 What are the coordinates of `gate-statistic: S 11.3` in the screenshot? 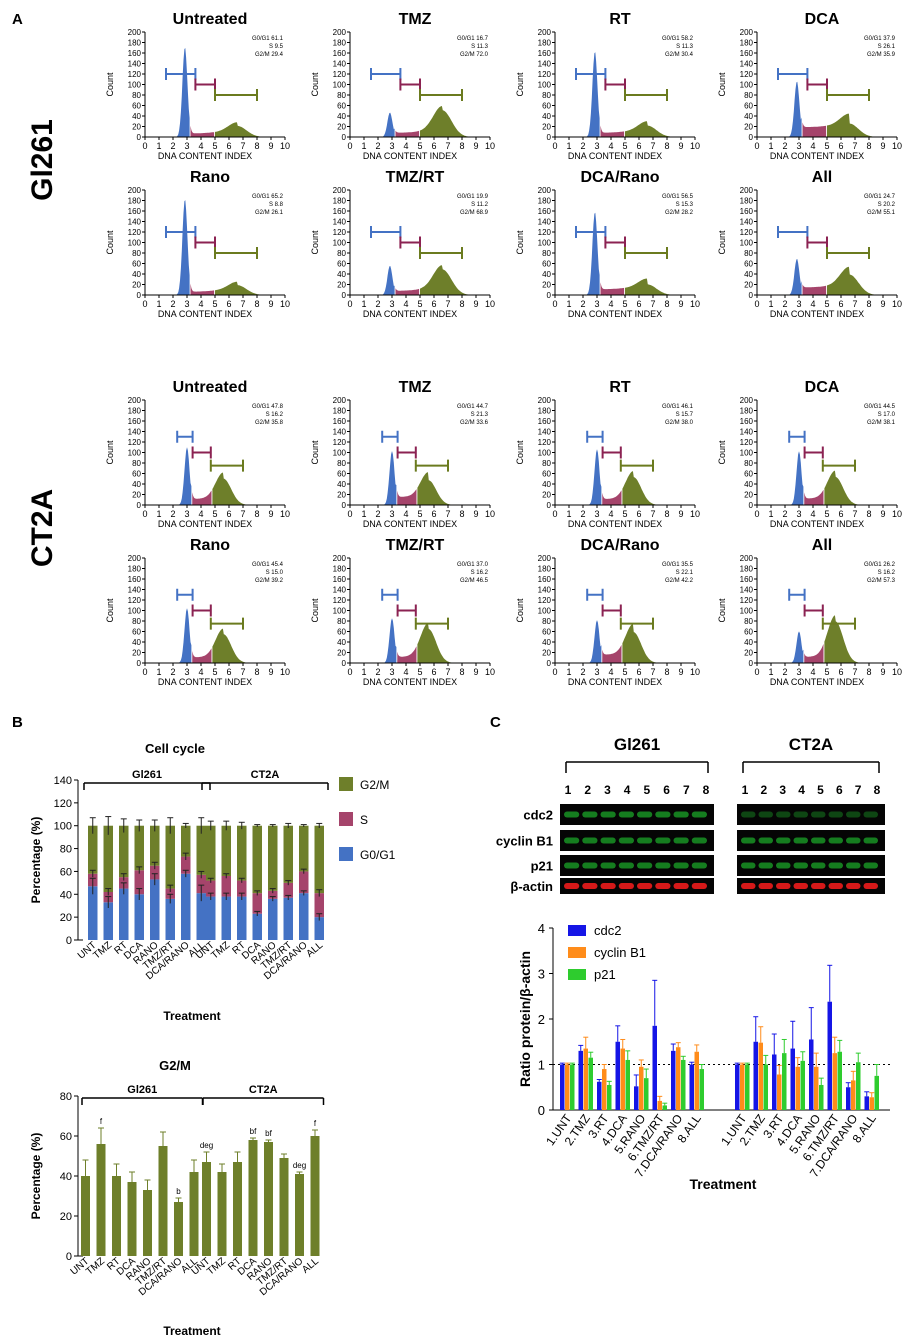 It's located at (685, 47).